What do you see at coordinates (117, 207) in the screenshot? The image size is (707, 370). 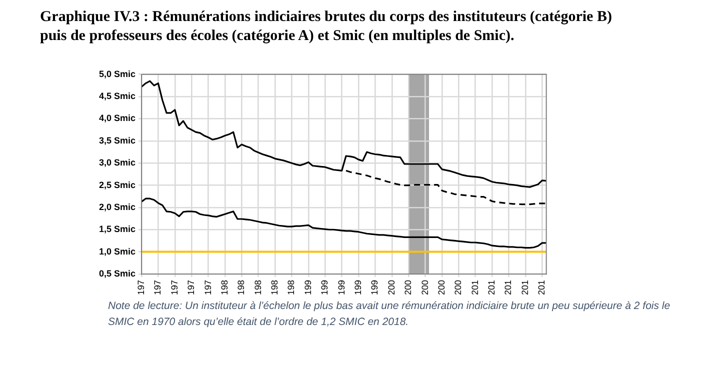 I see `y-tick-label: 2,0 Smic` at bounding box center [117, 207].